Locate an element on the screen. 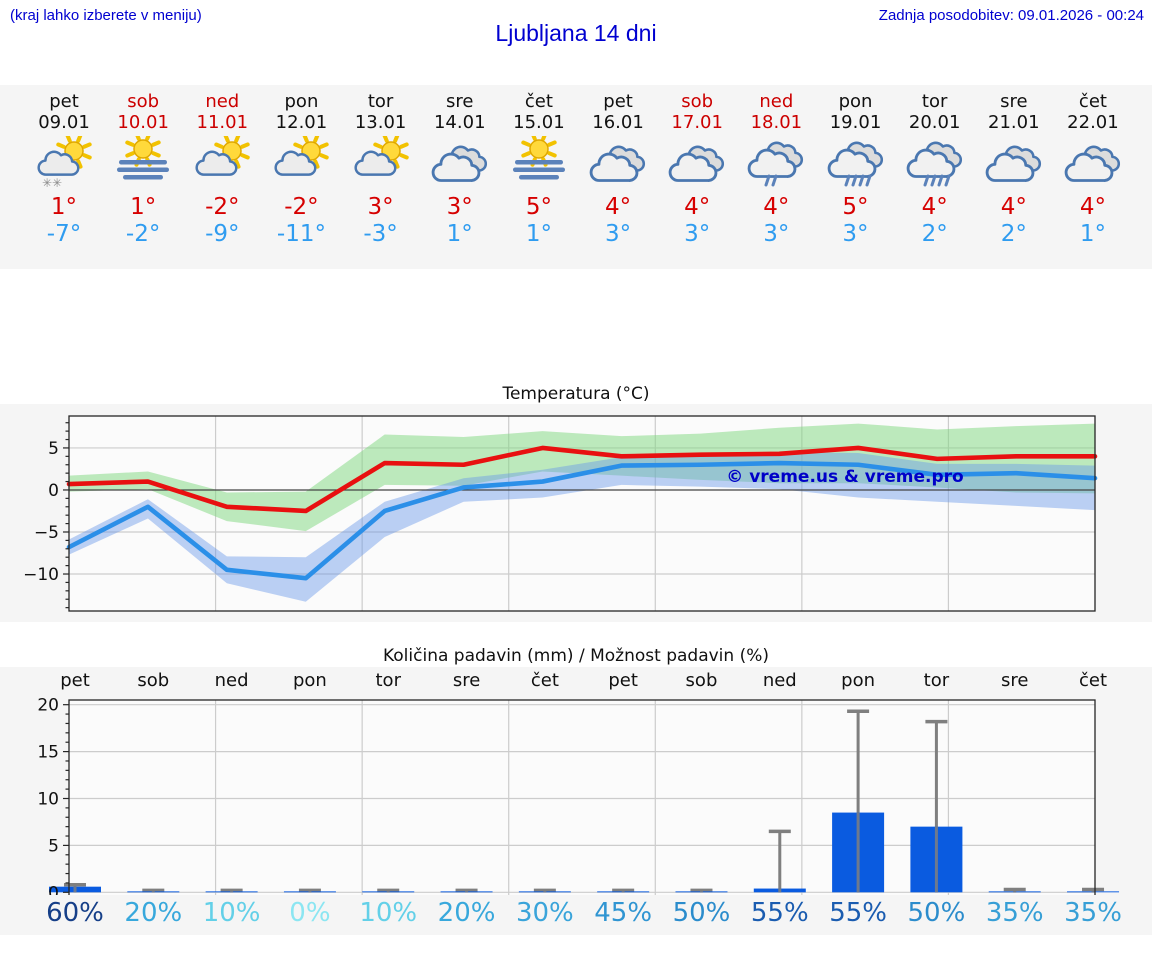 This screenshot has width=1152, height=975. temperature-chart-title: Temperatura (°C) is located at coordinates (576, 394).